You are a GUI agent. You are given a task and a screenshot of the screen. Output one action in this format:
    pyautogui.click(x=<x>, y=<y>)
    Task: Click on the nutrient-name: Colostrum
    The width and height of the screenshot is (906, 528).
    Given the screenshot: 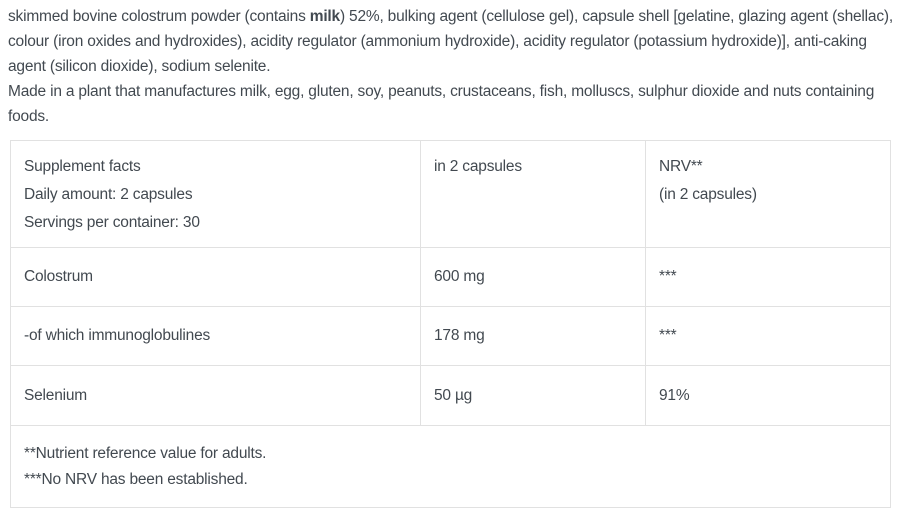 What is the action you would take?
    pyautogui.click(x=215, y=277)
    